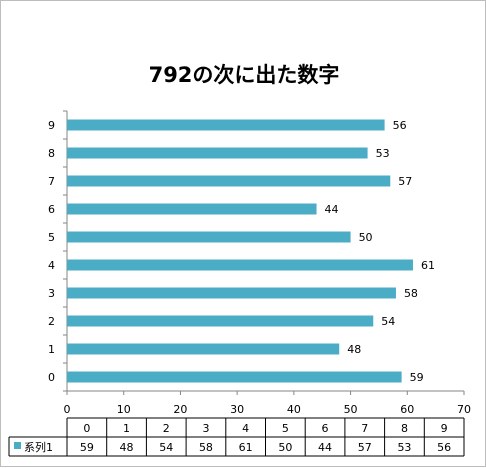 The image size is (486, 468). What do you see at coordinates (411, 293) in the screenshot?
I see `data-label: 58` at bounding box center [411, 293].